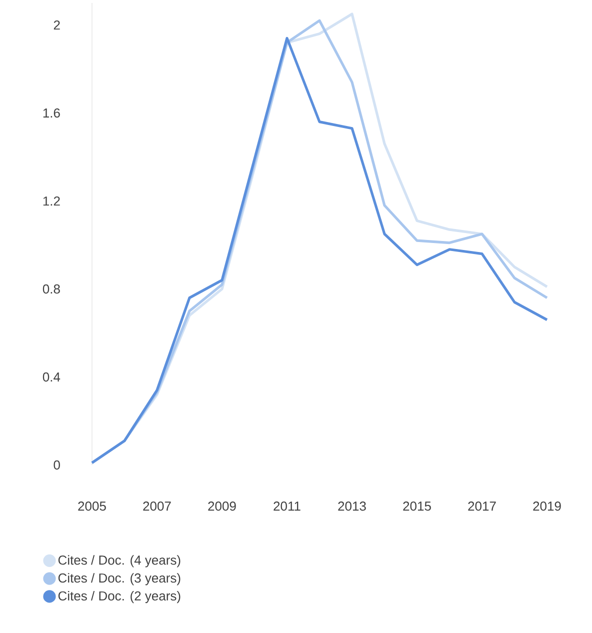 The width and height of the screenshot is (592, 633). I want to click on x-tick-label: 2009, so click(222, 506).